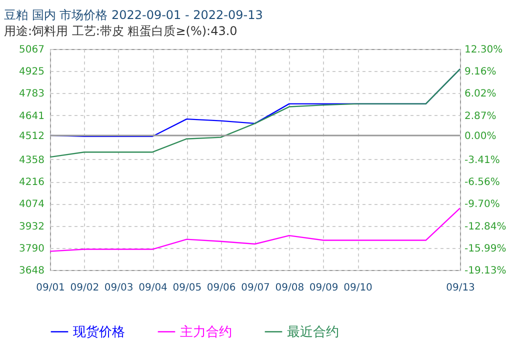 The width and height of the screenshot is (520, 350). What do you see at coordinates (482, 204) in the screenshot?
I see `y2-tick-label: -9.70%` at bounding box center [482, 204].